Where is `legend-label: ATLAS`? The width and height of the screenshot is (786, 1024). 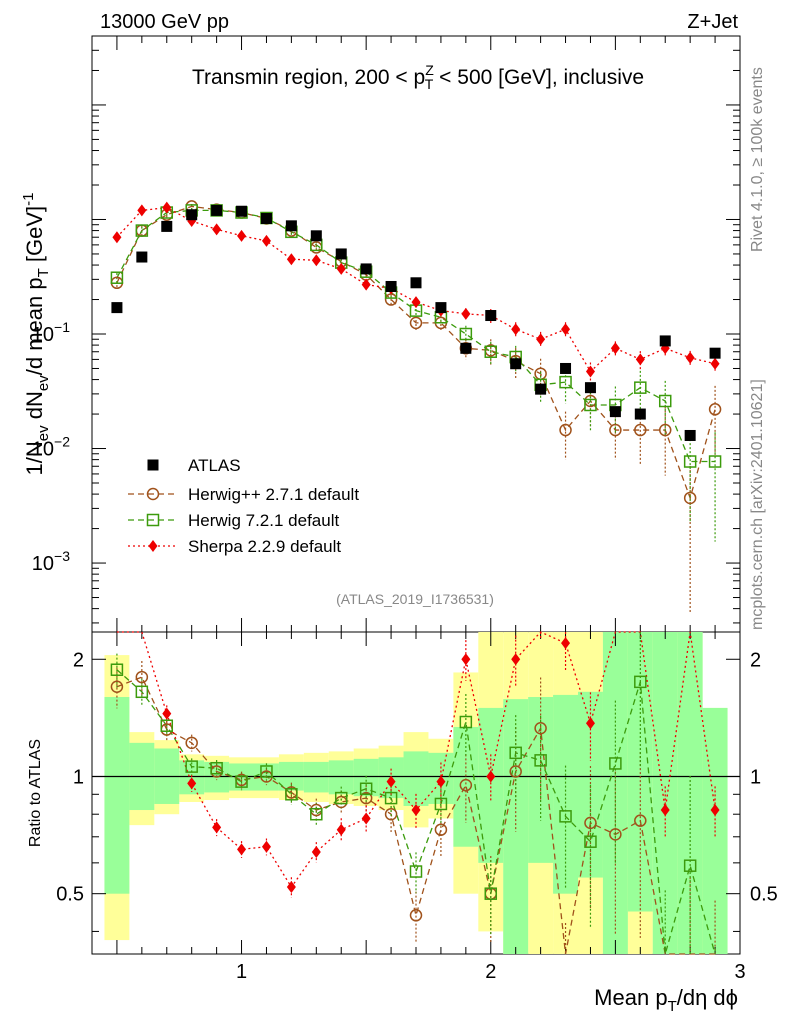
legend-label: ATLAS is located at coordinates (214, 465).